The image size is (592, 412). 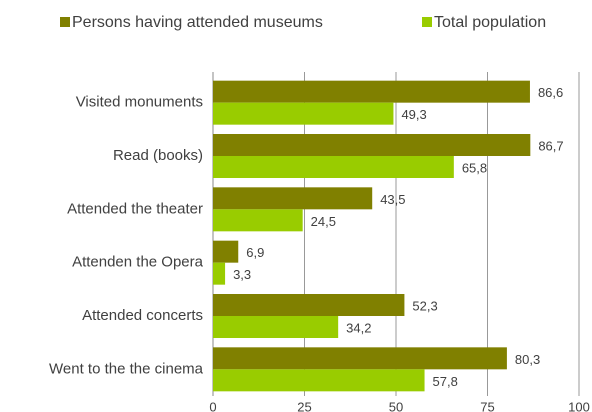 What do you see at coordinates (197, 22) in the screenshot?
I see `legend-label: Persons having attended museums` at bounding box center [197, 22].